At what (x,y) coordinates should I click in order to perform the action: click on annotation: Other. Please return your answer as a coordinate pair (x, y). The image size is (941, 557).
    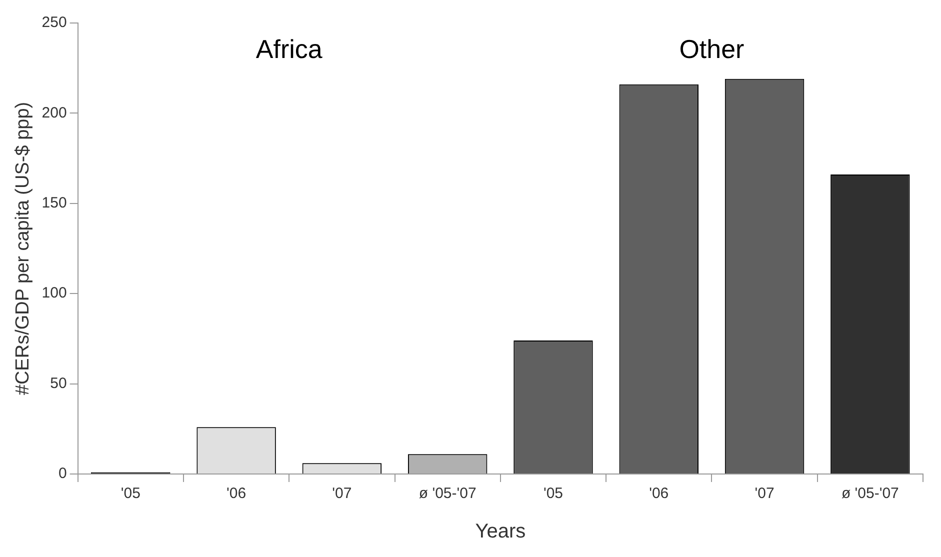
    Looking at the image, I should click on (712, 49).